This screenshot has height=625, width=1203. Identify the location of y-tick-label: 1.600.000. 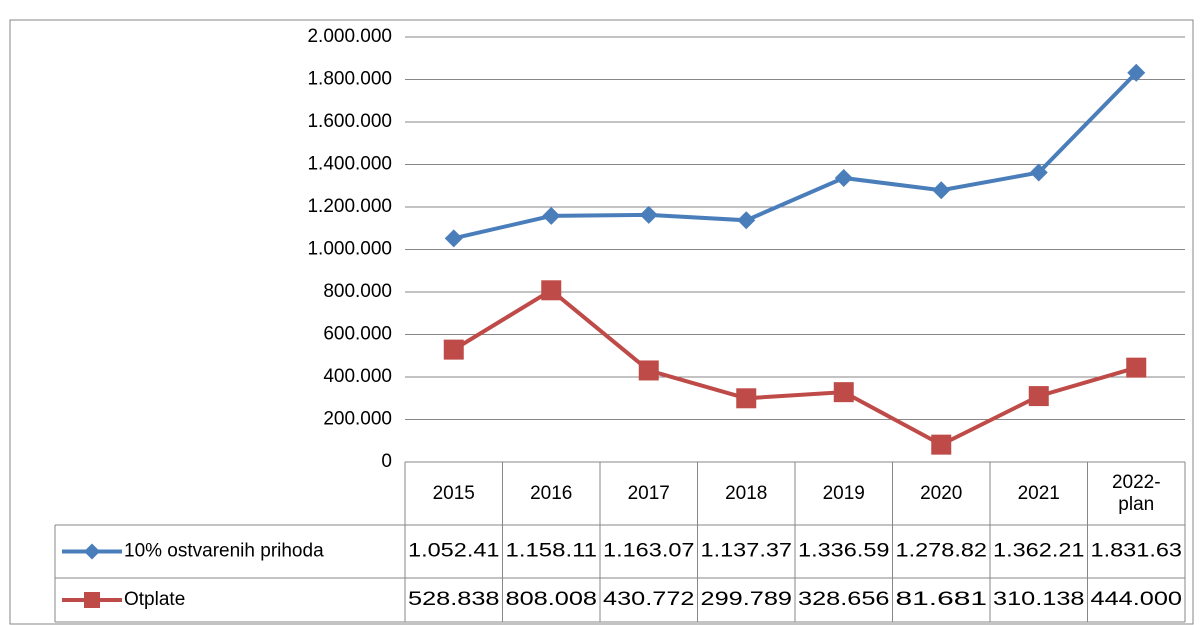
(349, 121).